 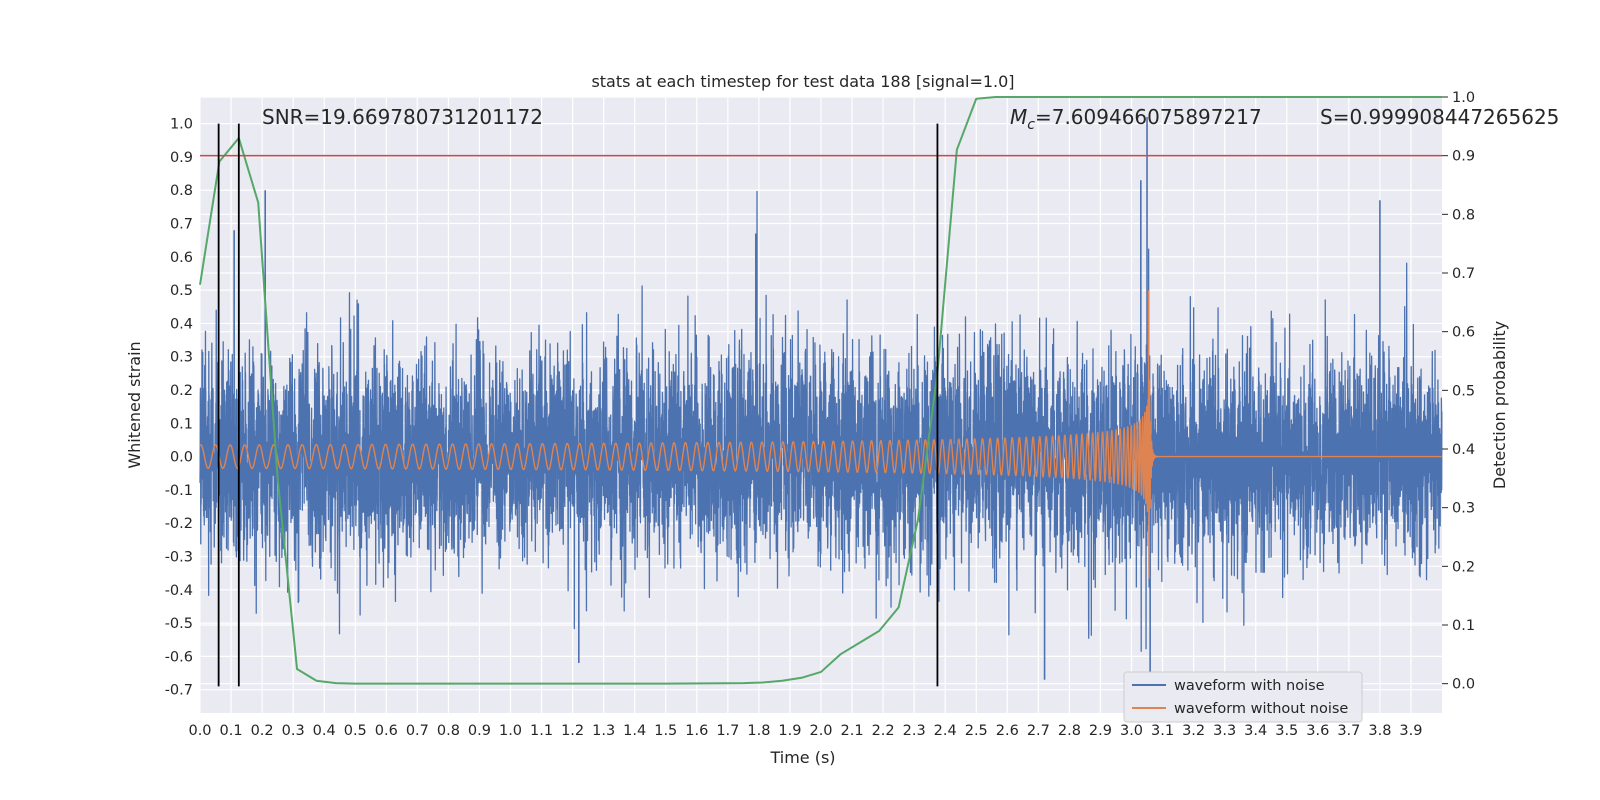 I want to click on y2-tick-label: 0.4, so click(x=1463, y=450).